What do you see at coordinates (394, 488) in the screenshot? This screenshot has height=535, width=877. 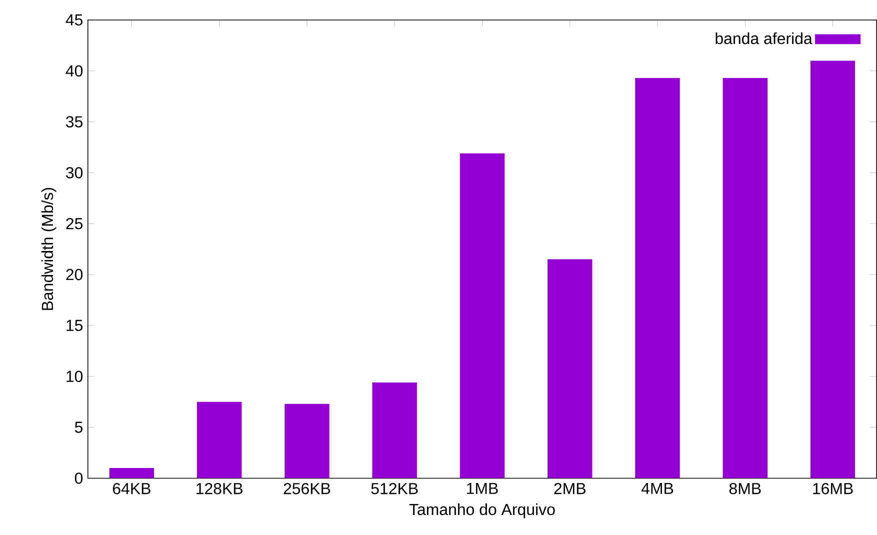 I see `x-tick-label: 512KB` at bounding box center [394, 488].